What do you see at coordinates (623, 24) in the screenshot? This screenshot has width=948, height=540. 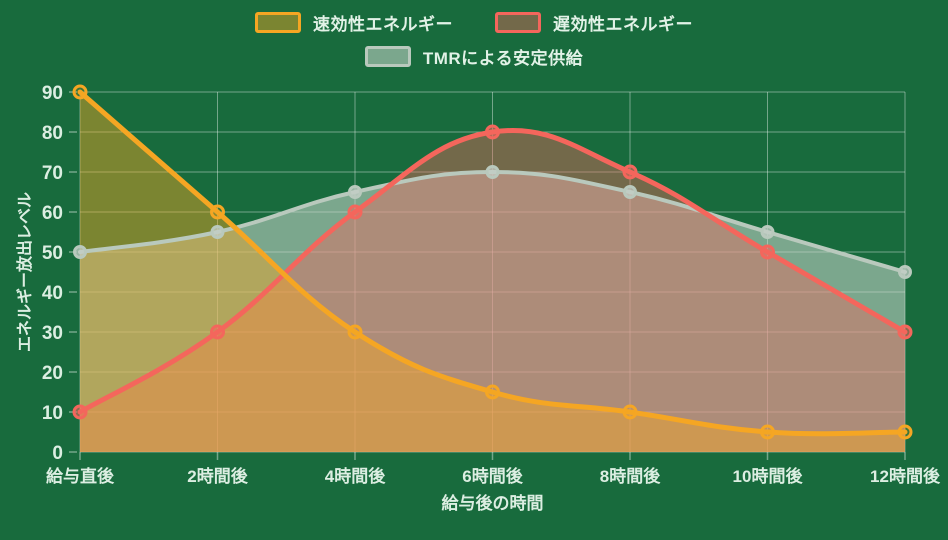 I see `legend-label-slow-energy: 遅効性エネルギー` at bounding box center [623, 24].